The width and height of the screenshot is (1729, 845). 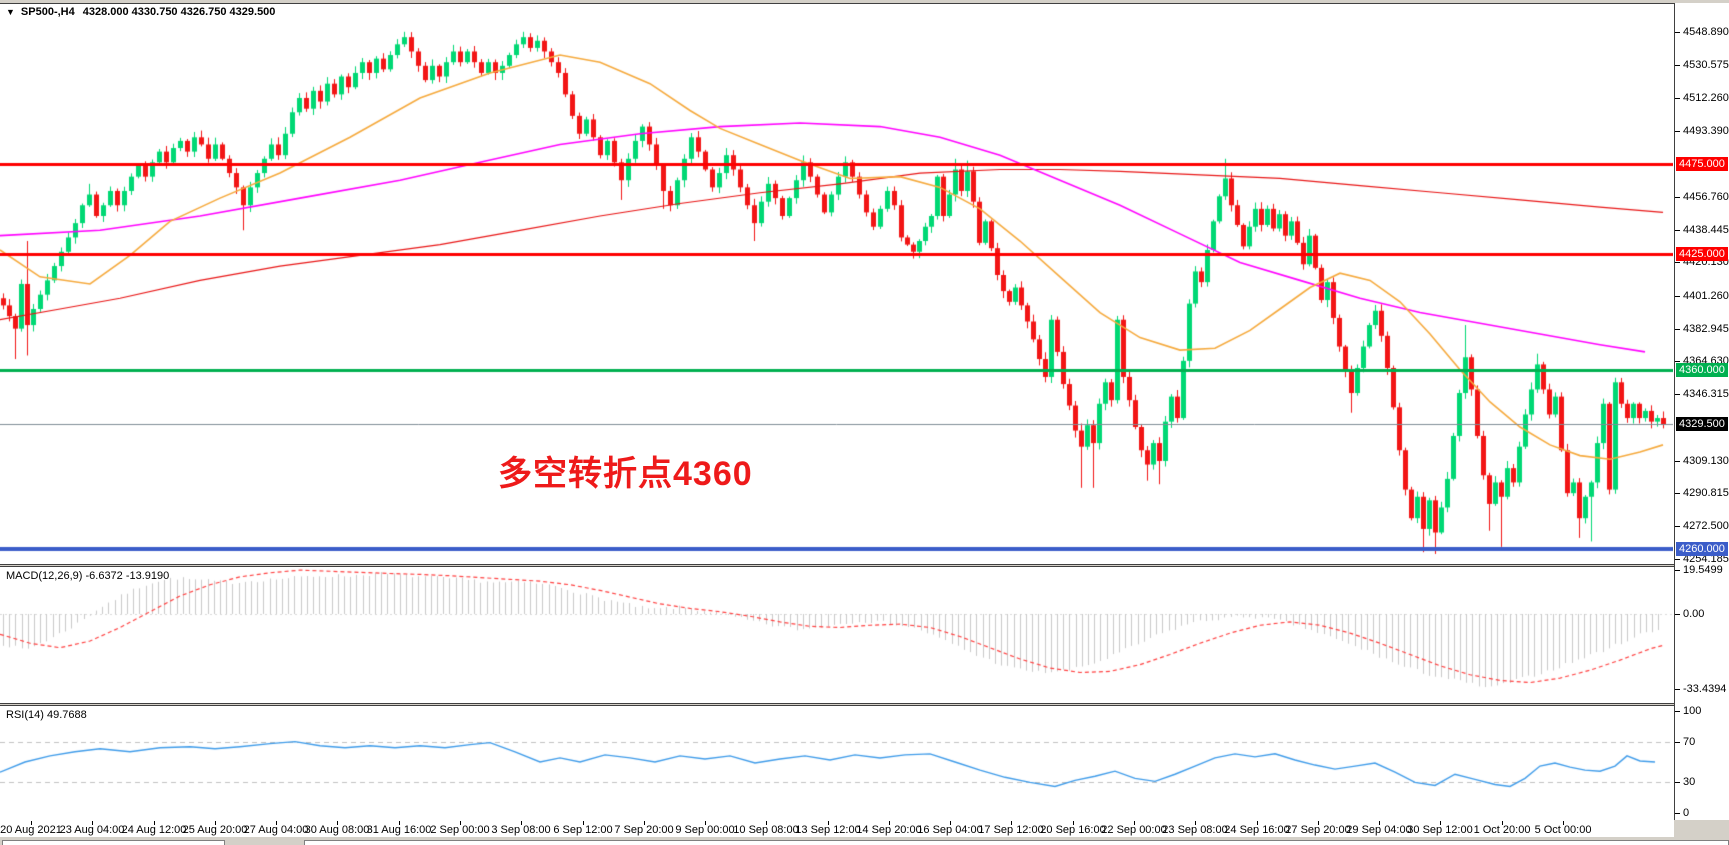 I want to click on price-line-badge-4425.000: 4425.000, so click(x=1702, y=253).